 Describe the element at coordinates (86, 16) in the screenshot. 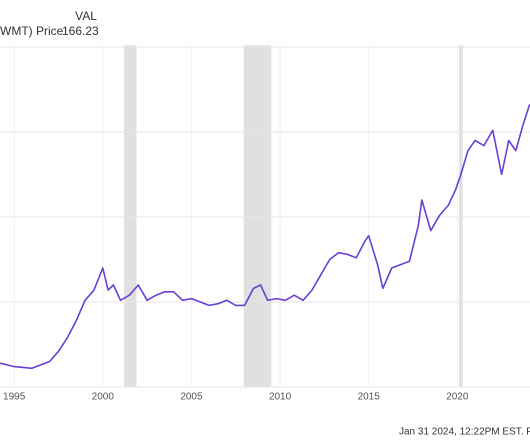

I see `legend-header: VAL` at that location.